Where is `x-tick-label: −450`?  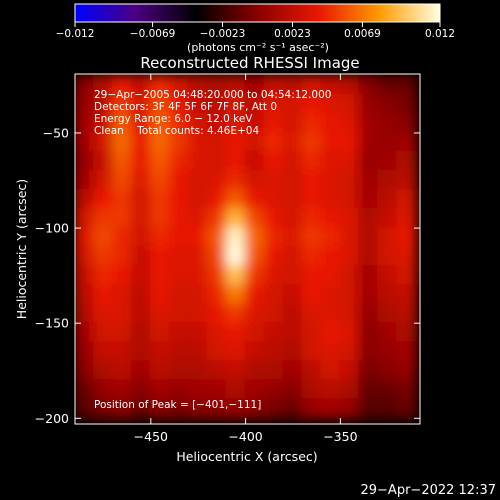 x-tick-label: −450 is located at coordinates (151, 436).